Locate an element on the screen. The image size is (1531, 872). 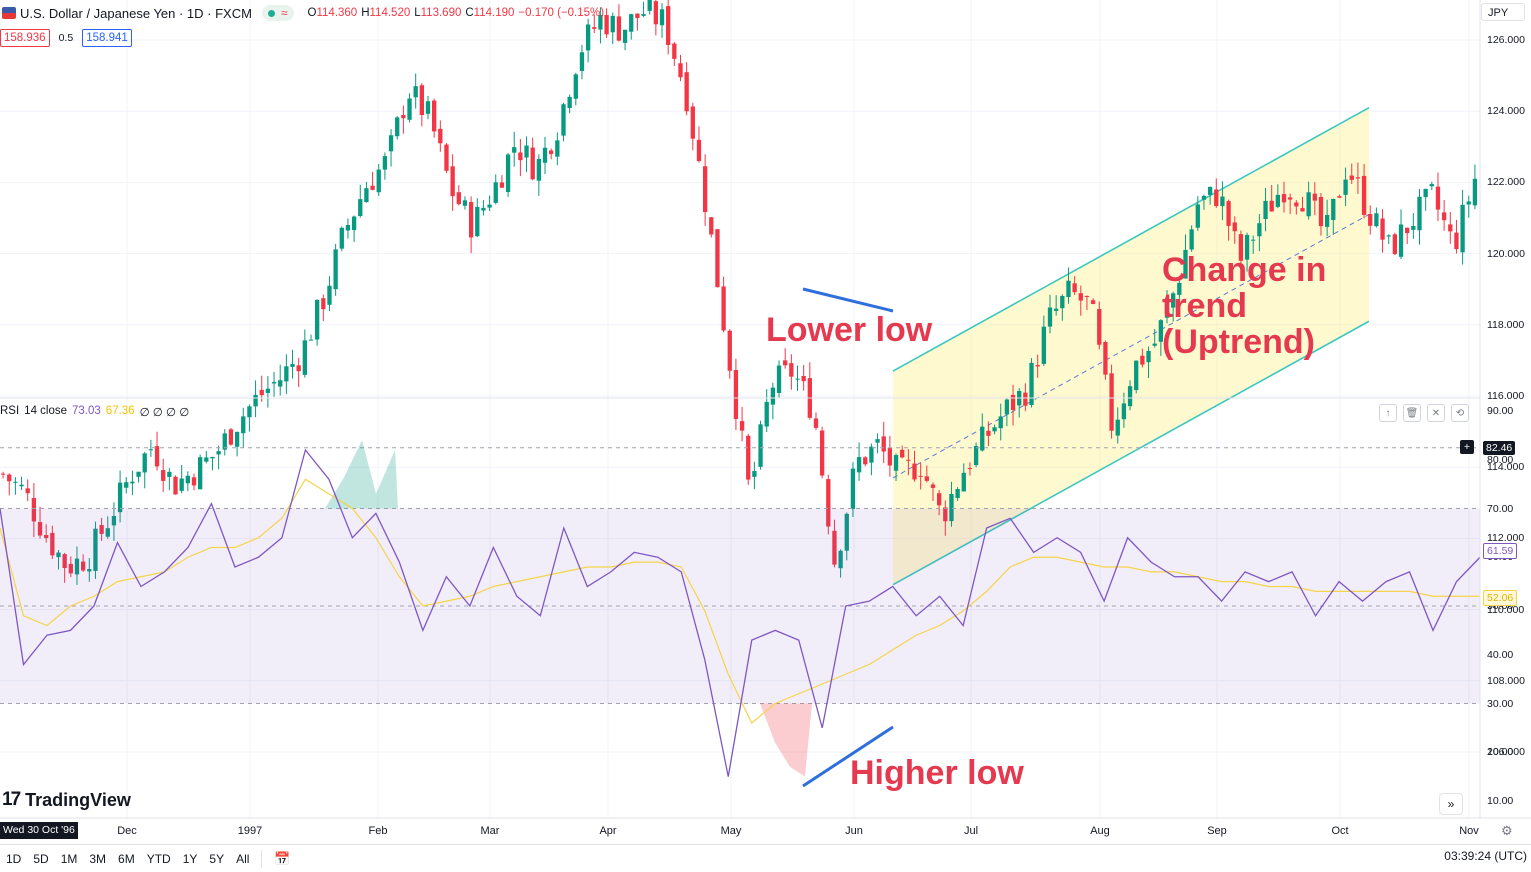
add-alert-icon: + is located at coordinates (1467, 447).